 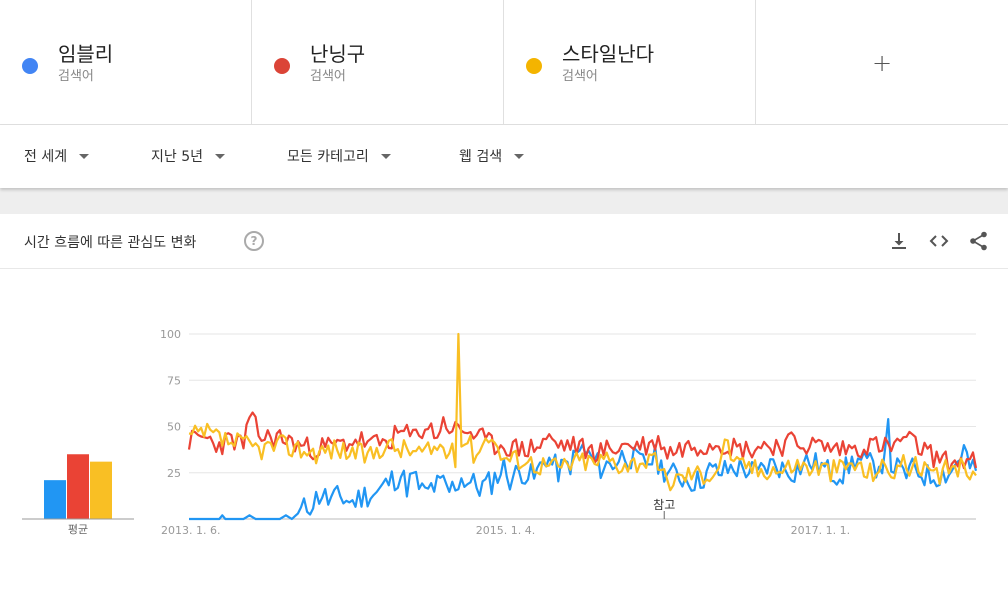 I want to click on term-card-3: 스타일난다 검색어, so click(x=630, y=62).